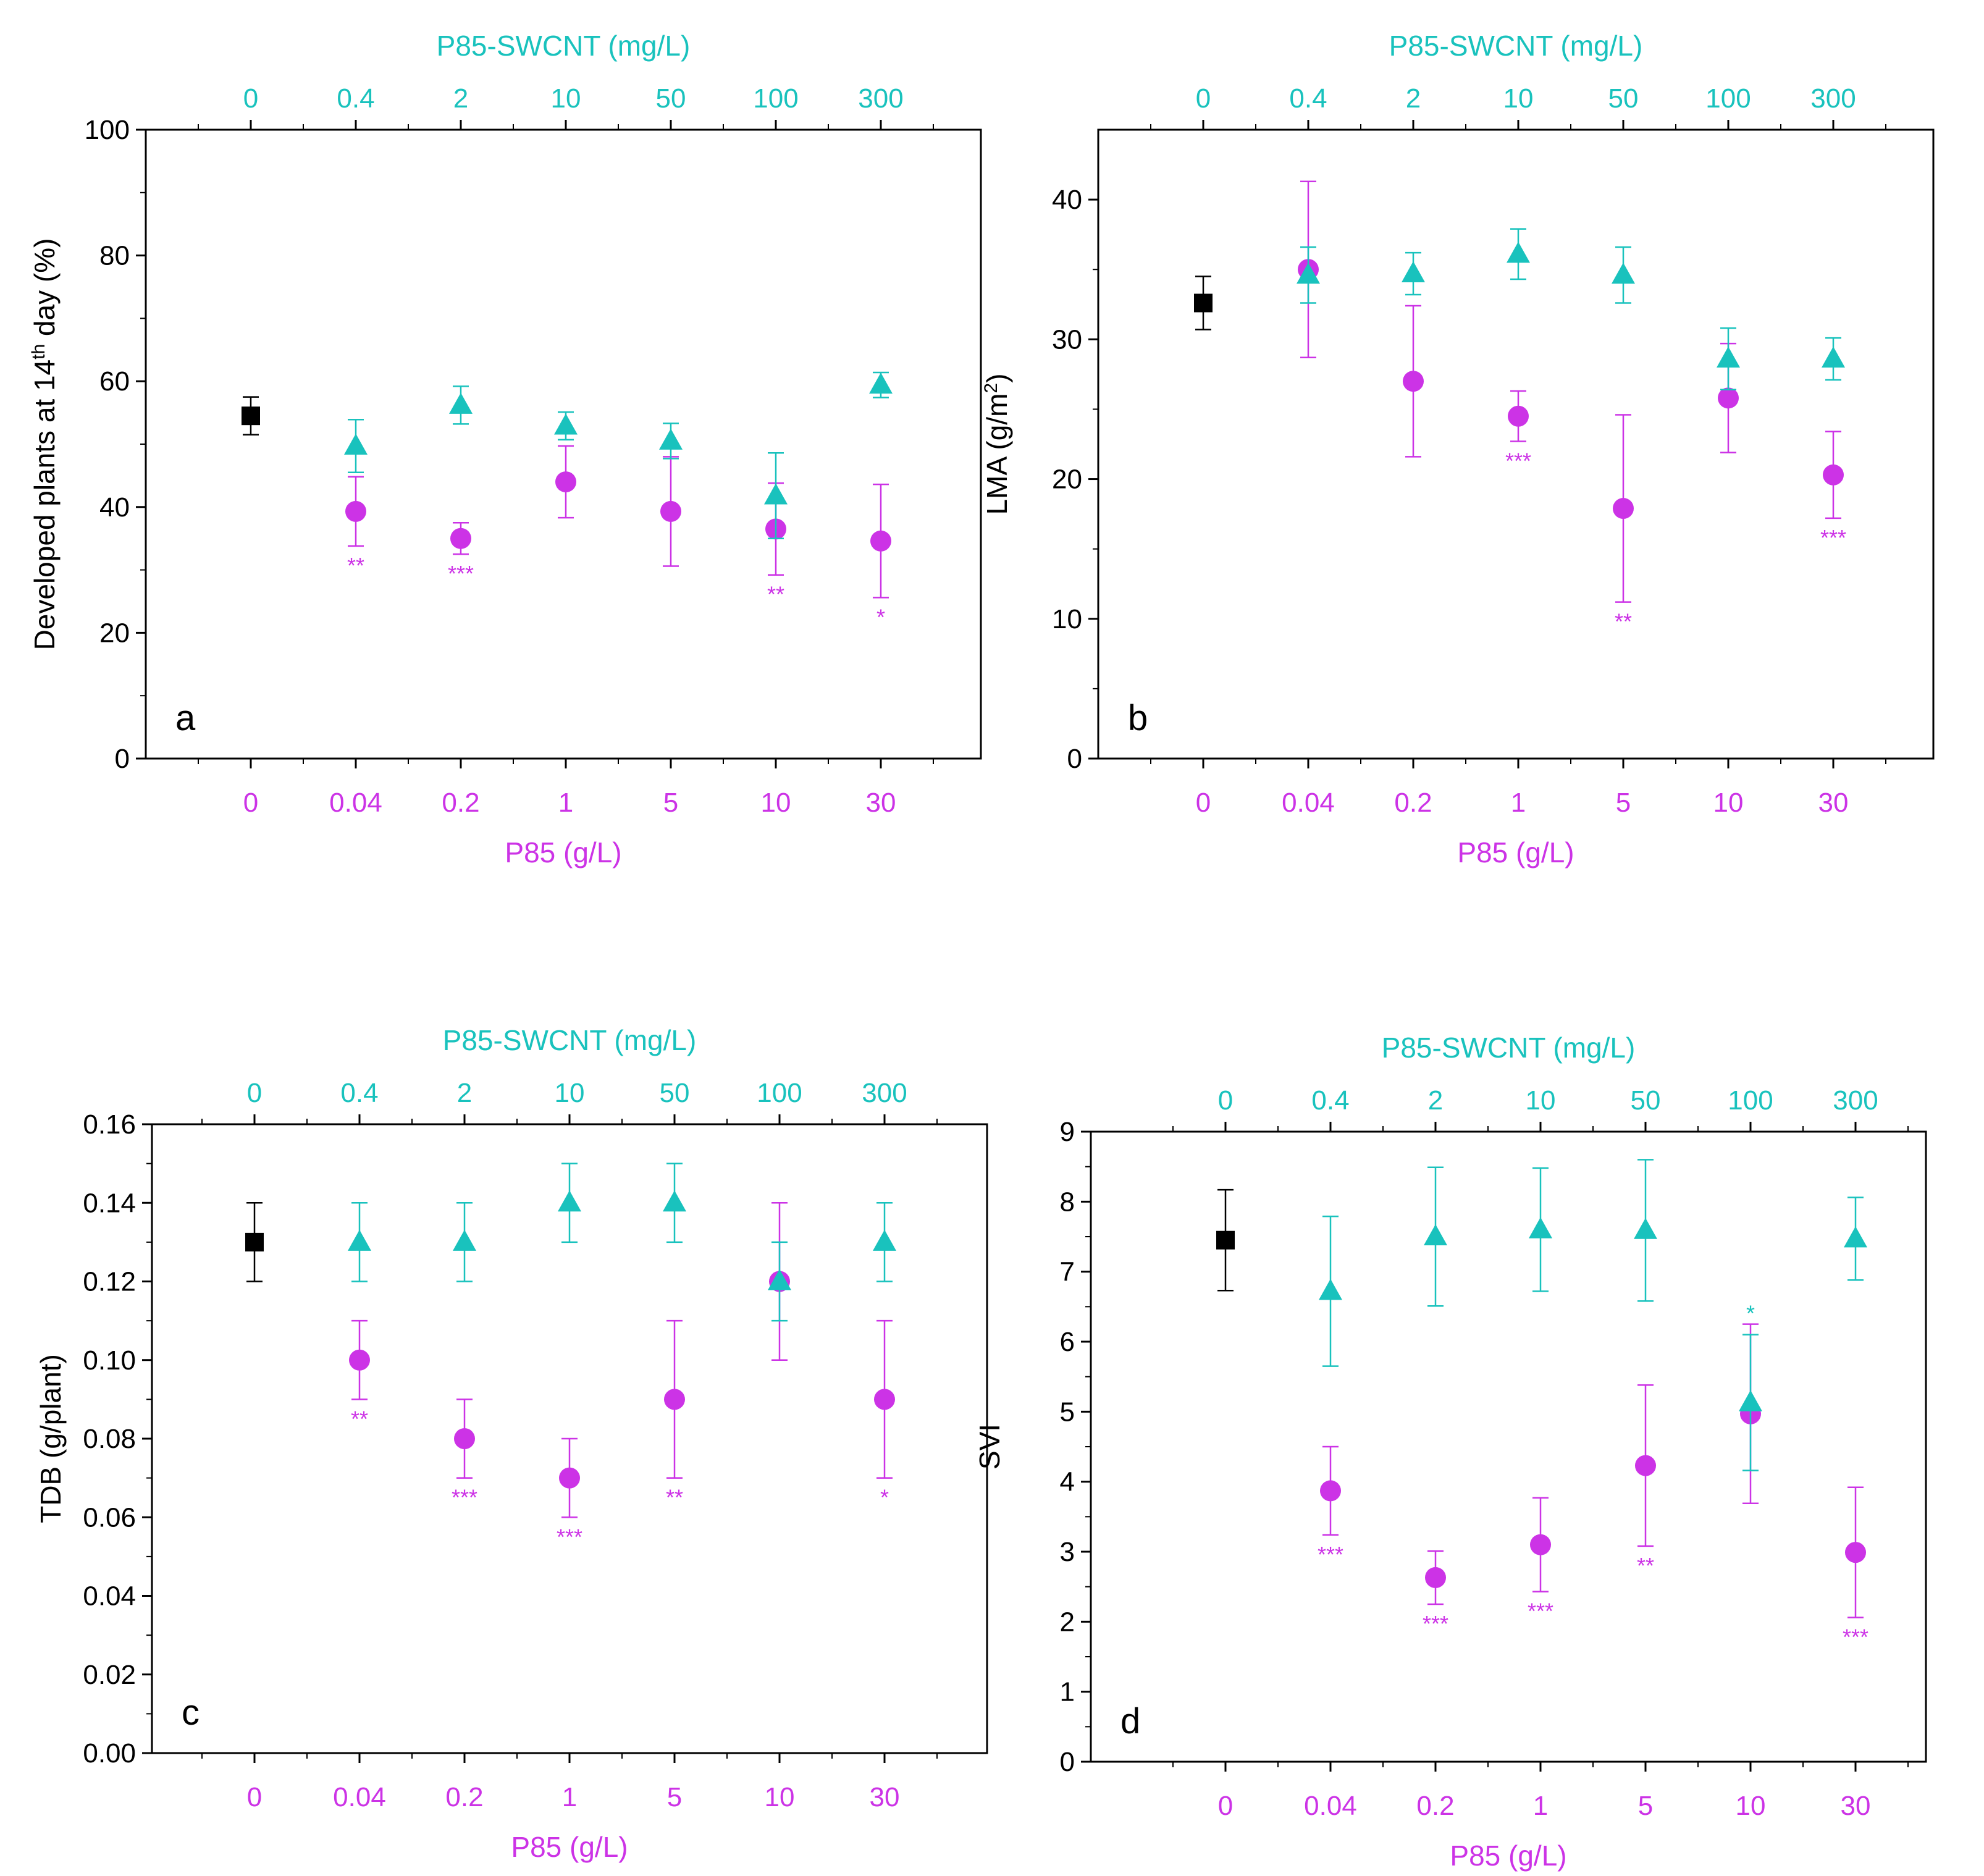 Image resolution: width=1984 pixels, height=1876 pixels. Describe the element at coordinates (45, 505) in the screenshot. I see `y-axis-title-part: Developed plants at 14` at that location.